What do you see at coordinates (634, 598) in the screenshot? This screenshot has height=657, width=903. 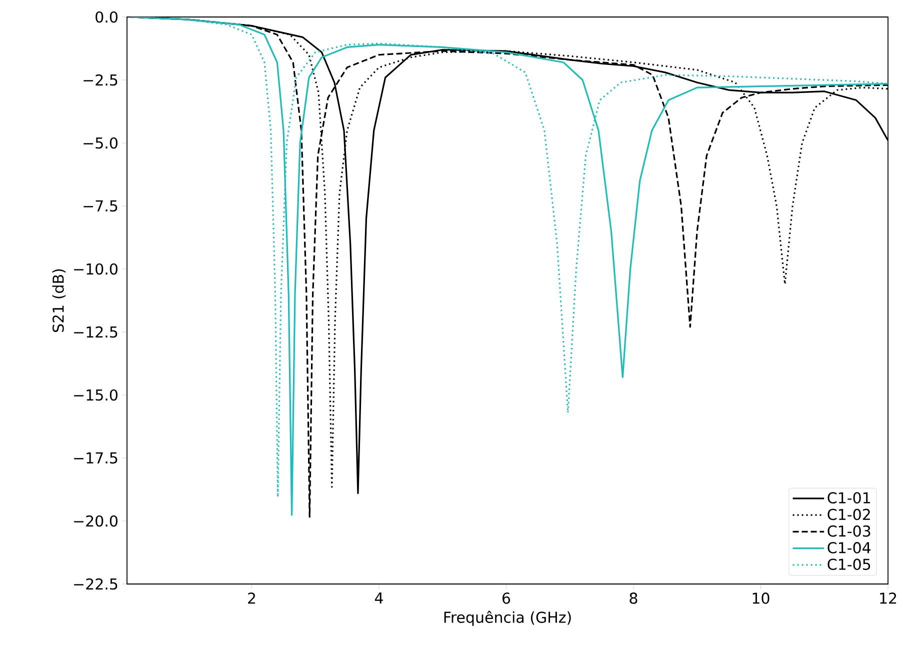 I see `x-tick-label: 8` at bounding box center [634, 598].